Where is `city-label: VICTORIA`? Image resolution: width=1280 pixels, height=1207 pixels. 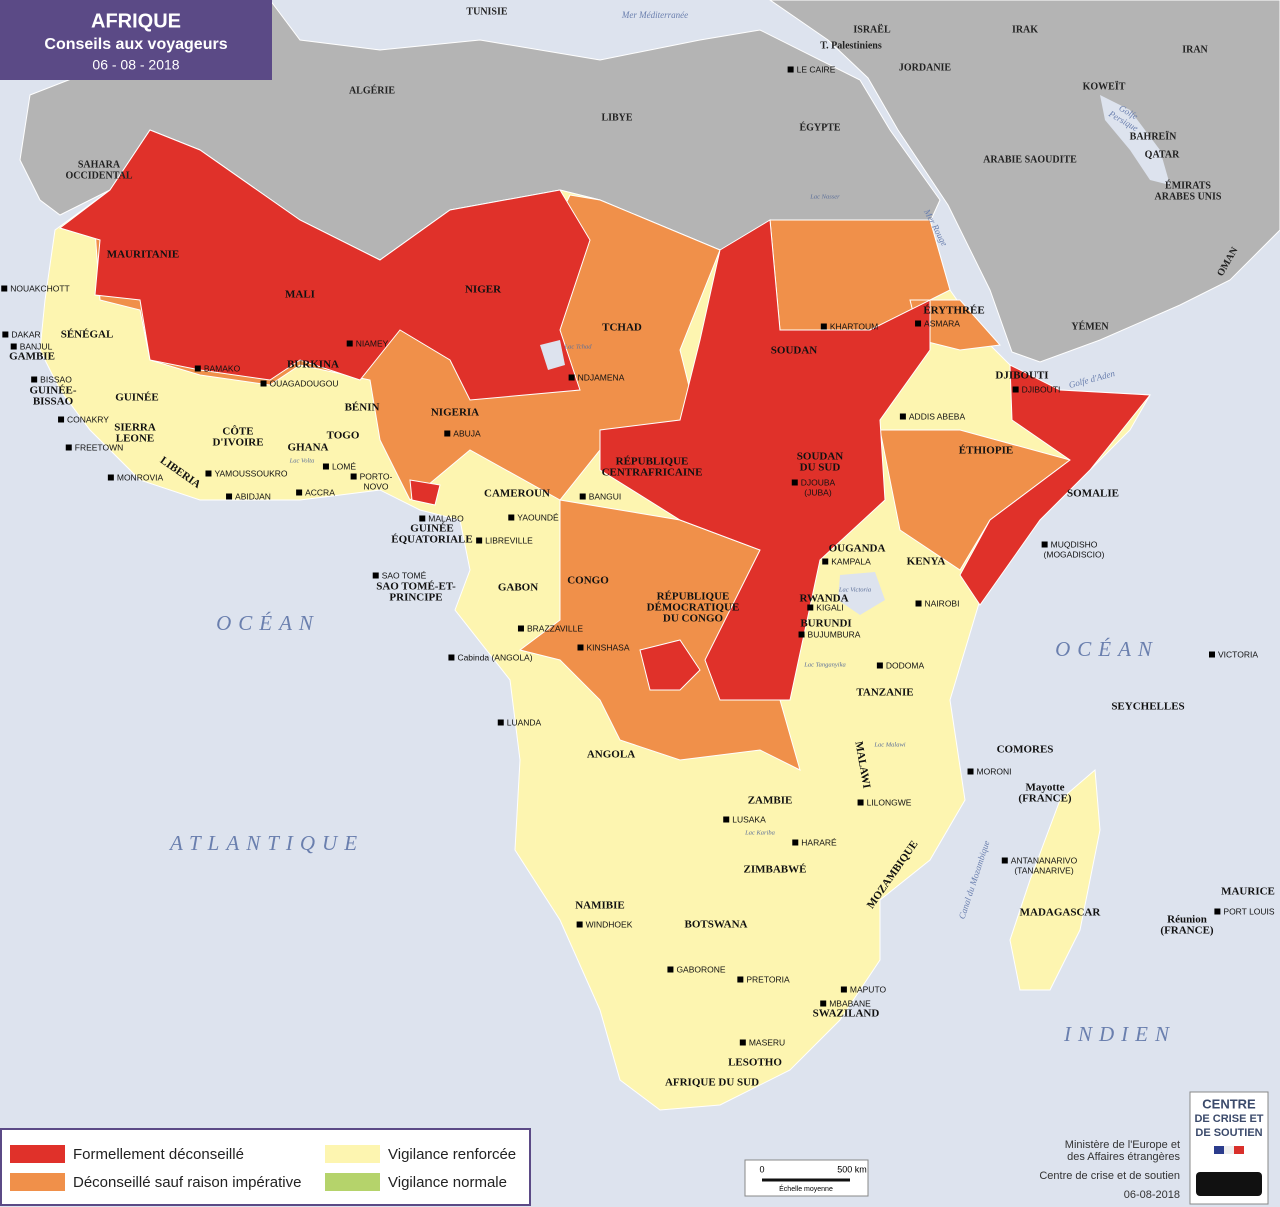
city-label: VICTORIA is located at coordinates (1238, 654).